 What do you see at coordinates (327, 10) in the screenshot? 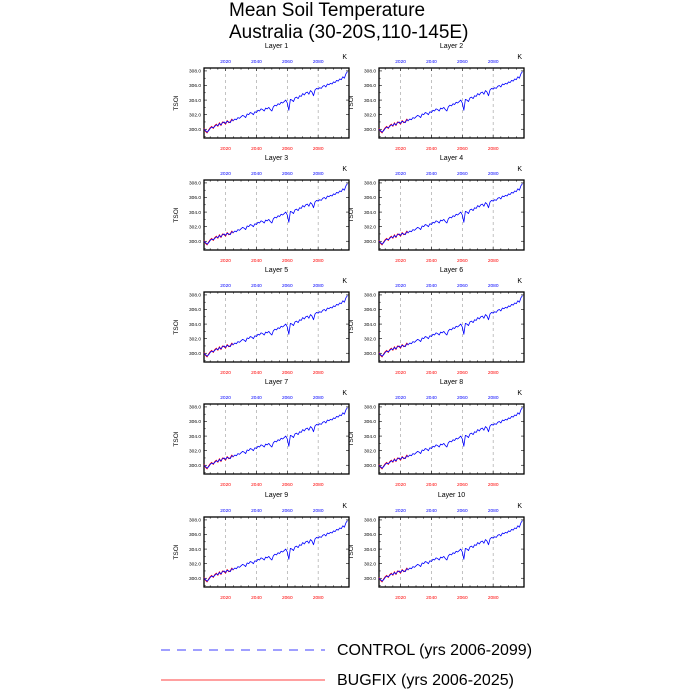
I see `chart-title-line1: Mean Soil Temperature` at bounding box center [327, 10].